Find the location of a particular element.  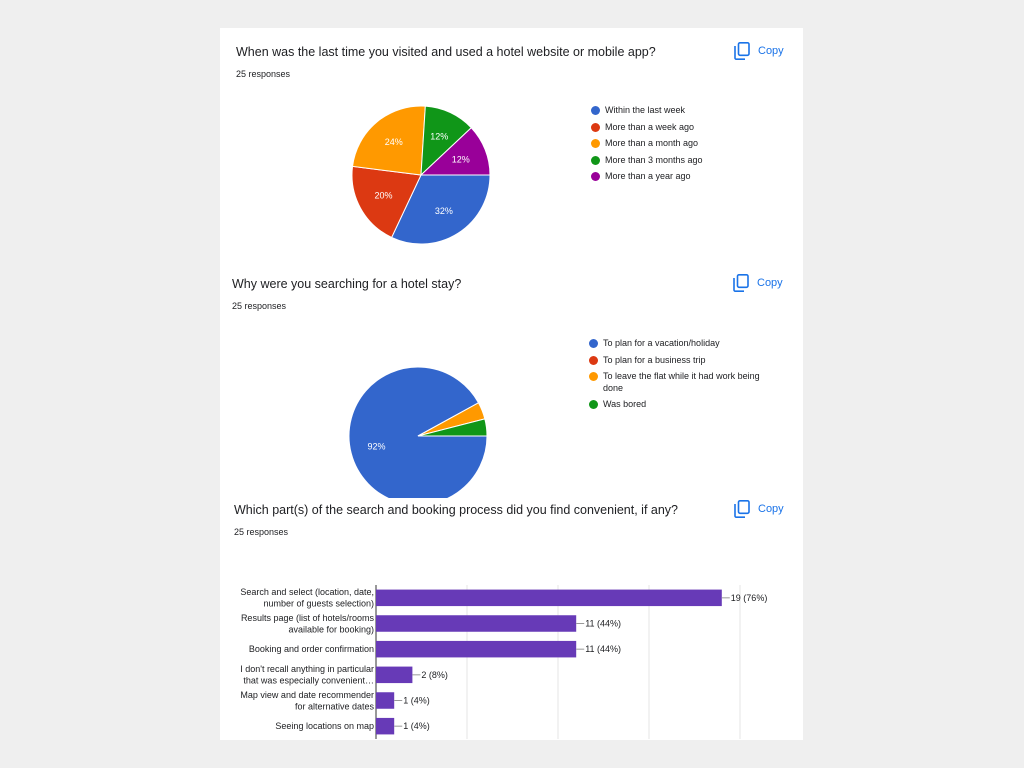

copy-chart-button-3: Copy is located at coordinates (759, 509).